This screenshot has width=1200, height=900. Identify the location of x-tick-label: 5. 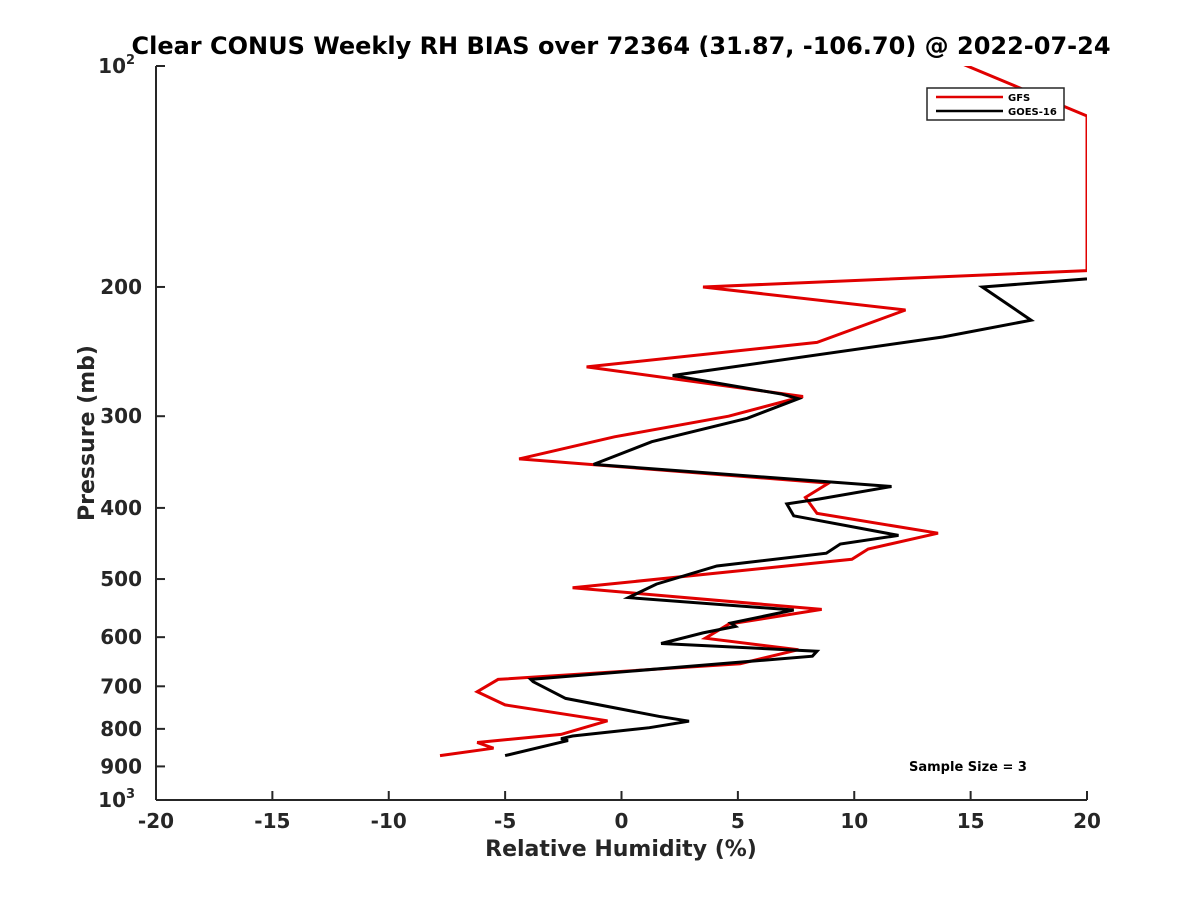
(738, 821).